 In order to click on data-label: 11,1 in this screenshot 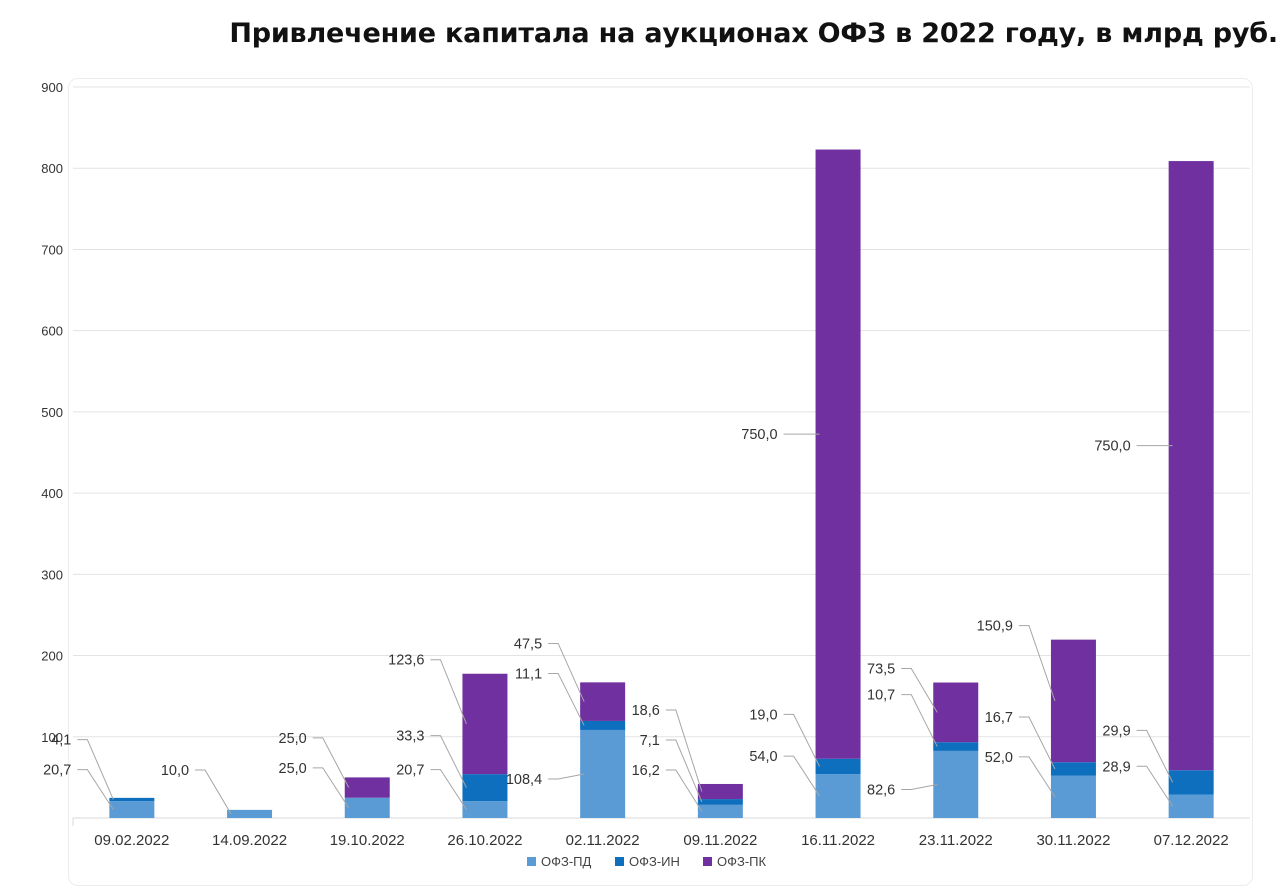, I will do `click(528, 674)`.